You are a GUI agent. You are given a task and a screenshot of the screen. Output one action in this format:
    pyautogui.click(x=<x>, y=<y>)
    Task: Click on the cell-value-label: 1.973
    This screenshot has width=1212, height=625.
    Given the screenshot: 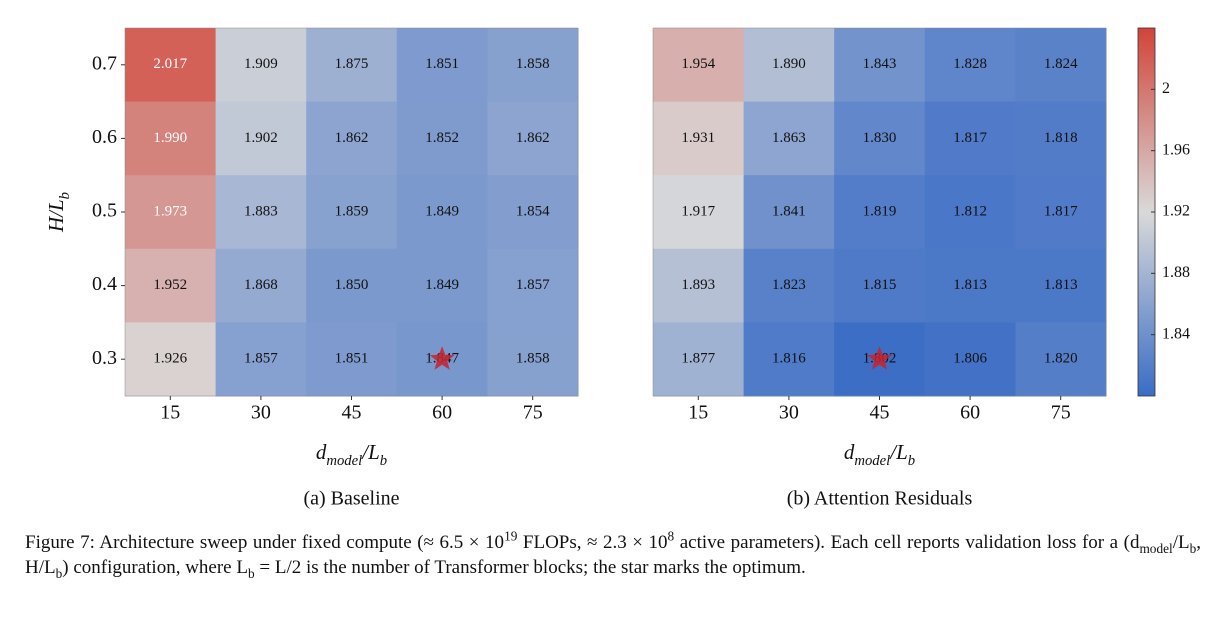 What is the action you would take?
    pyautogui.click(x=170, y=211)
    